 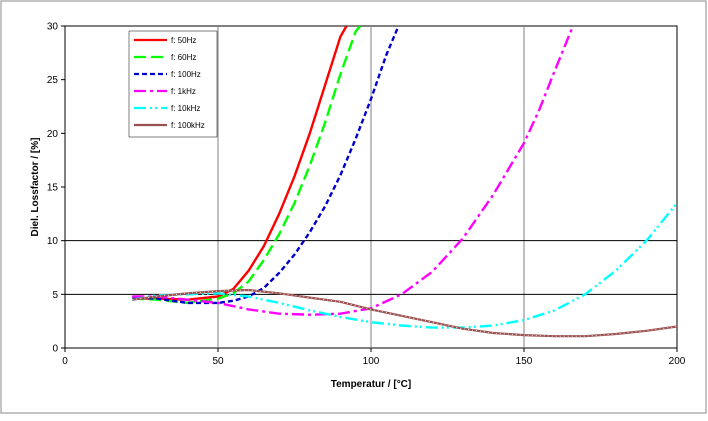 What do you see at coordinates (183, 40) in the screenshot?
I see `legend-label-0: f: 50Hz` at bounding box center [183, 40].